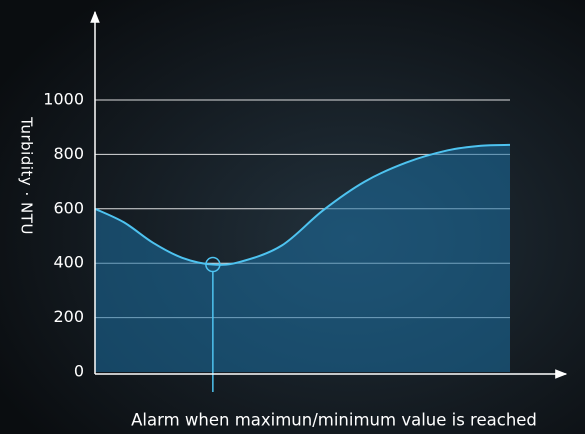  Describe the element at coordinates (213, 264) in the screenshot. I see `alarm-marker` at that location.